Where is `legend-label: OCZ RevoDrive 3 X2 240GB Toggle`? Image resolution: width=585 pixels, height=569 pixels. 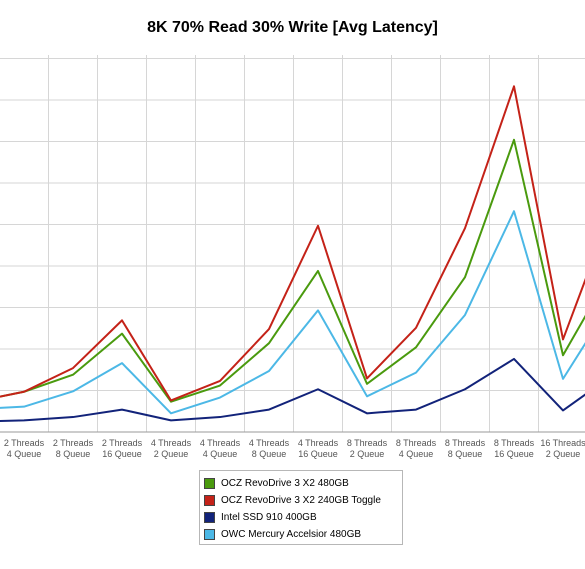
legend-label: OCZ RevoDrive 3 X2 240GB Toggle is located at coordinates (301, 500).